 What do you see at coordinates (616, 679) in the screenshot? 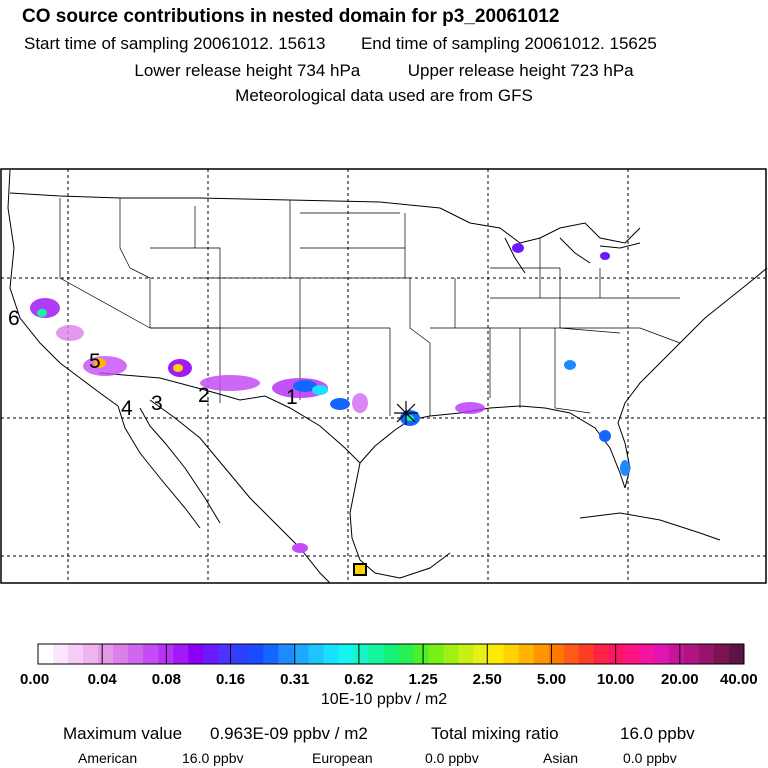
I see `color-scale-tick-label: 10.00` at bounding box center [616, 679].